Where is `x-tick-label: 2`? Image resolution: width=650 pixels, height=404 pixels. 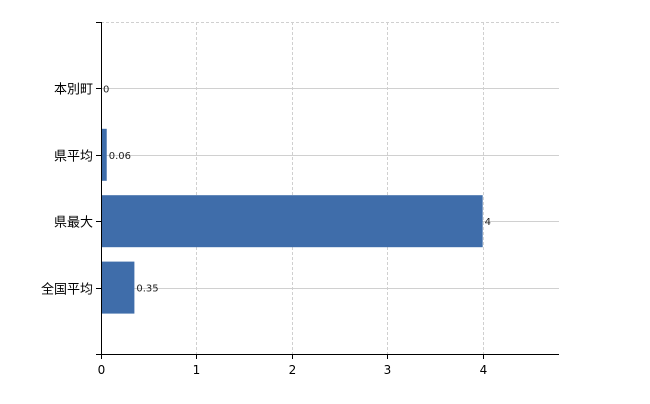 x-tick-label: 2 is located at coordinates (293, 370).